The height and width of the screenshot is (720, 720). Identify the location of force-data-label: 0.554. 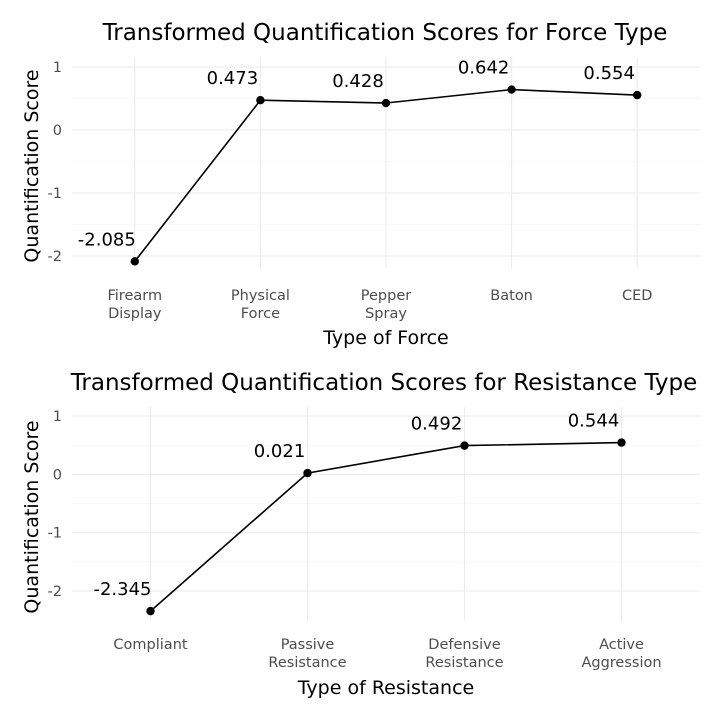
(609, 73).